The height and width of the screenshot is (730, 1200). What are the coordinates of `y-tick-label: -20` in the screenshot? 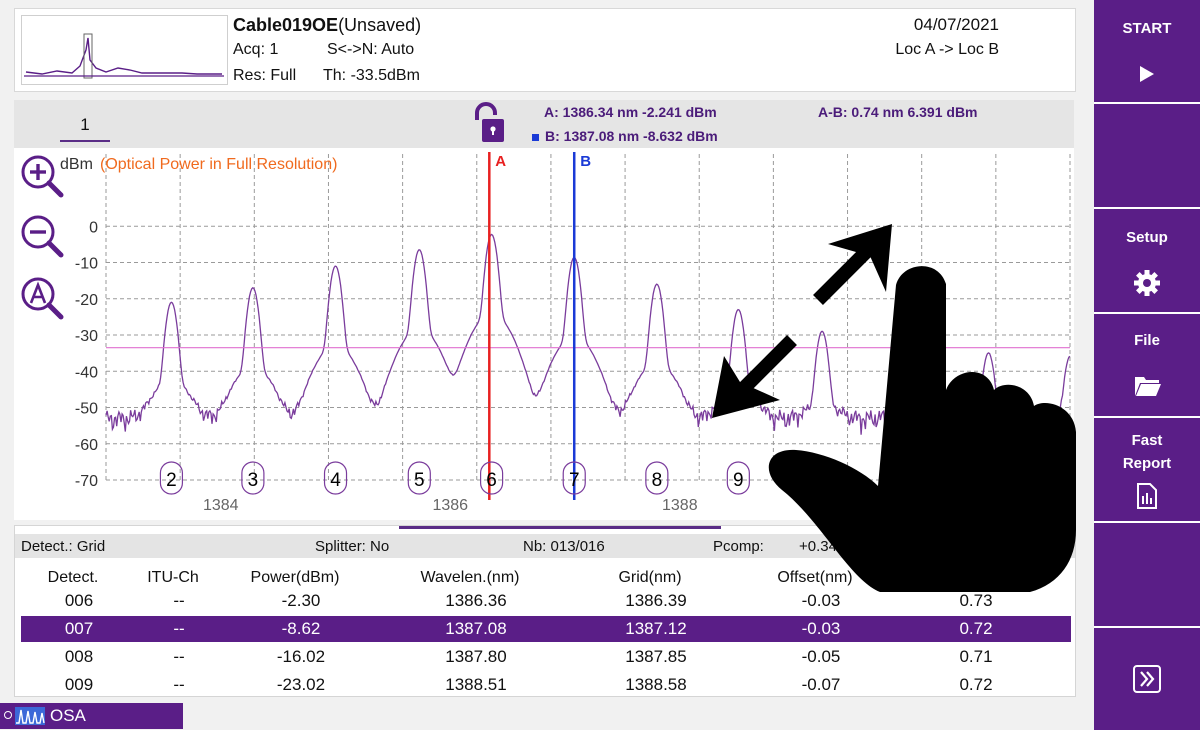 It's located at (86, 300).